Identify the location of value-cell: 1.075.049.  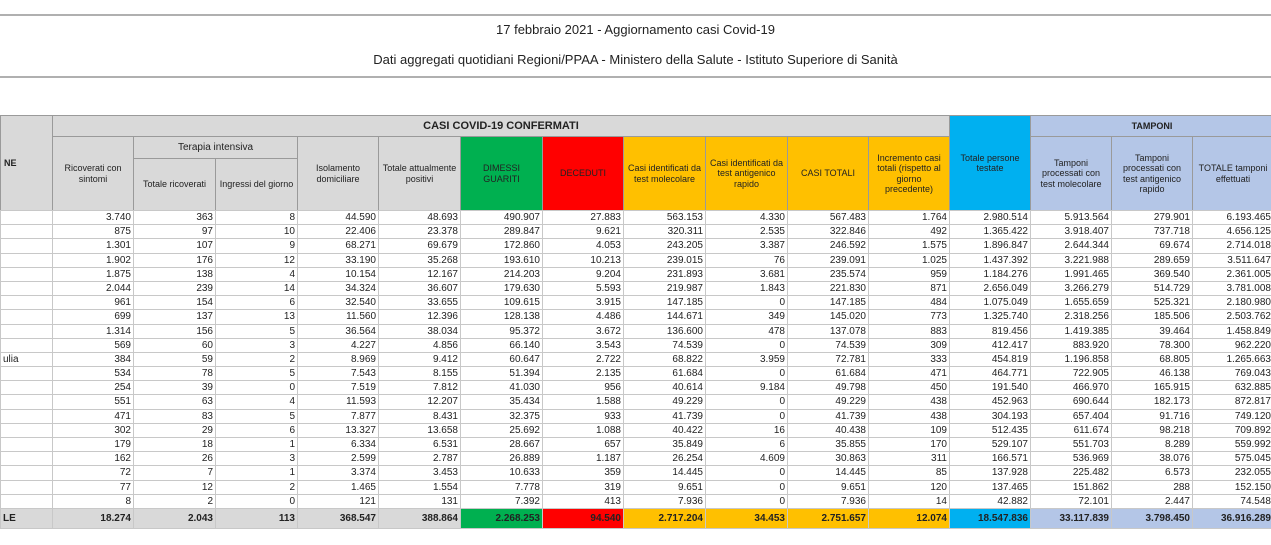
(990, 302).